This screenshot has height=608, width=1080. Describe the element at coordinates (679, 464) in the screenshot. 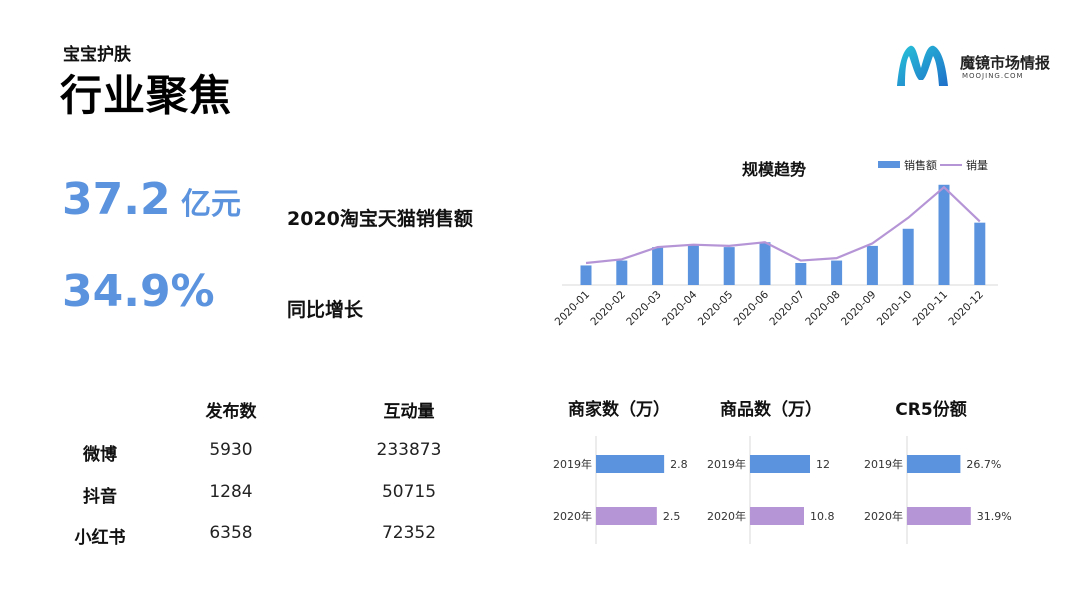

I see `merchants-value-label: 2.8` at that location.